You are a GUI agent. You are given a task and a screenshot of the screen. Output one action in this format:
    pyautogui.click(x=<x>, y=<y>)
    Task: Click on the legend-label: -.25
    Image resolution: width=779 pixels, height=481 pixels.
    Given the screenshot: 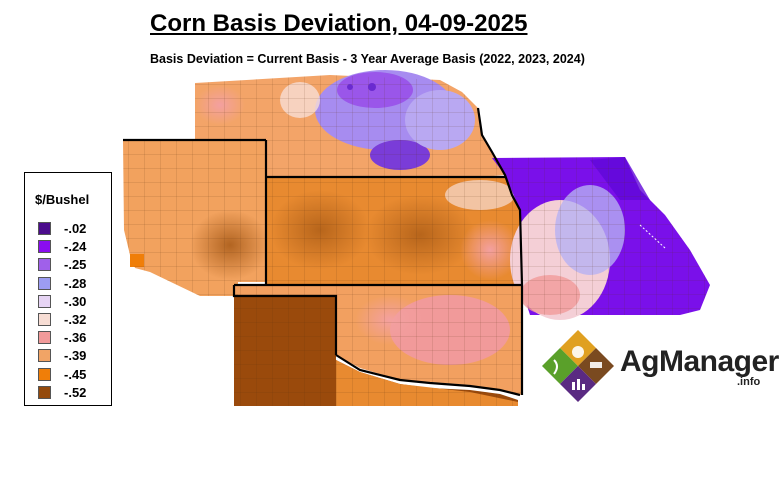 What is the action you would take?
    pyautogui.click(x=75, y=265)
    